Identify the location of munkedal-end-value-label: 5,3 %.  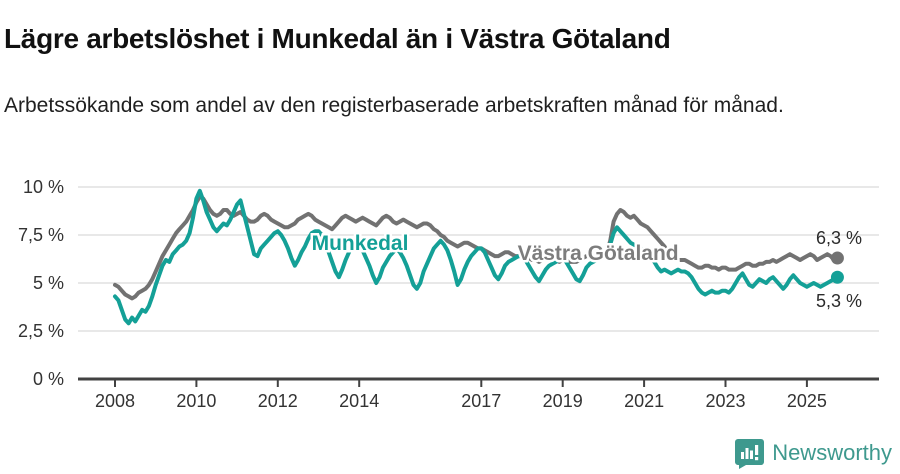
(839, 301).